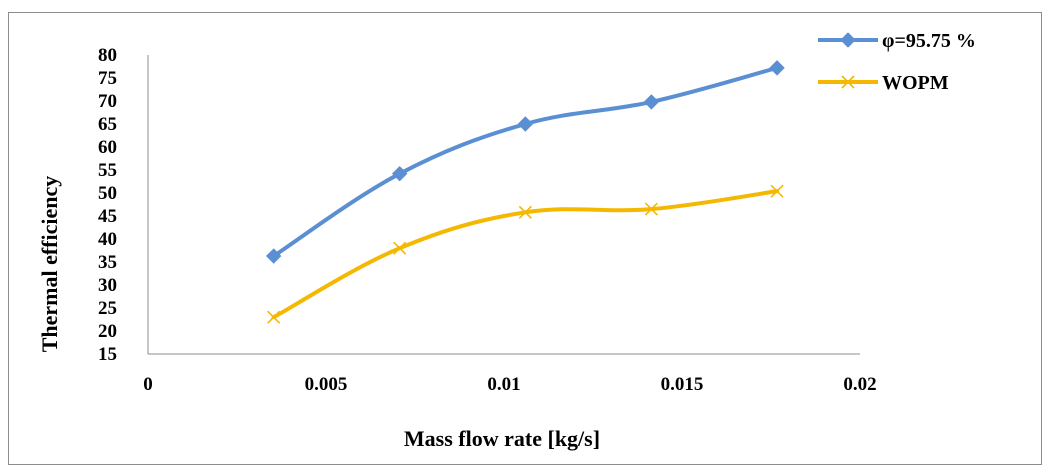 The image size is (1049, 472). What do you see at coordinates (107, 55) in the screenshot?
I see `y-tick-label: 80` at bounding box center [107, 55].